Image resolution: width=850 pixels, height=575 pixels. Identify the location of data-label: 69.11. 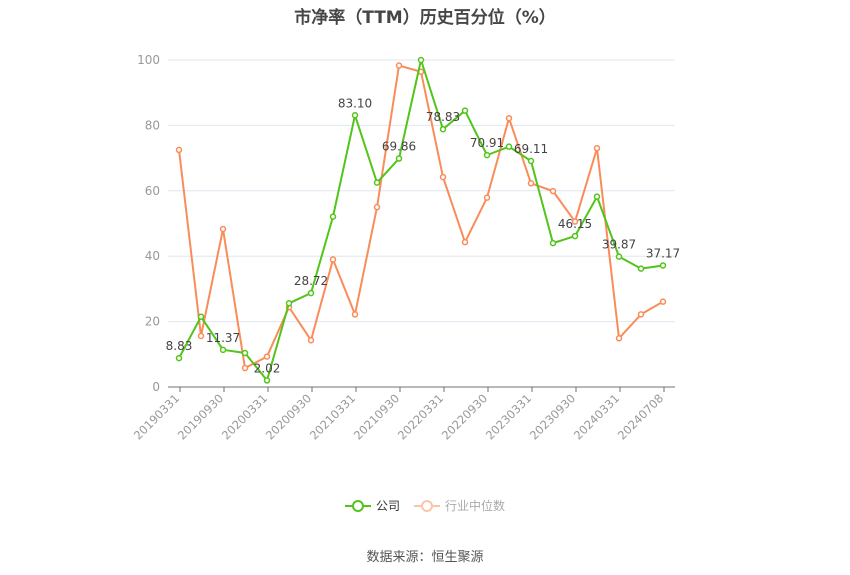
(531, 149).